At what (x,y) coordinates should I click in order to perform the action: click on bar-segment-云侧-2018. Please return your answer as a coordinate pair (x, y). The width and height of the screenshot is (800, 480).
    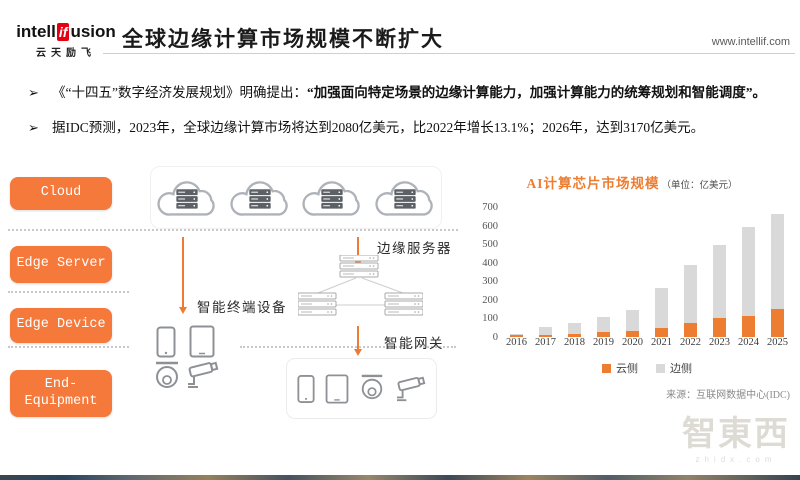
    Looking at the image, I should click on (574, 335).